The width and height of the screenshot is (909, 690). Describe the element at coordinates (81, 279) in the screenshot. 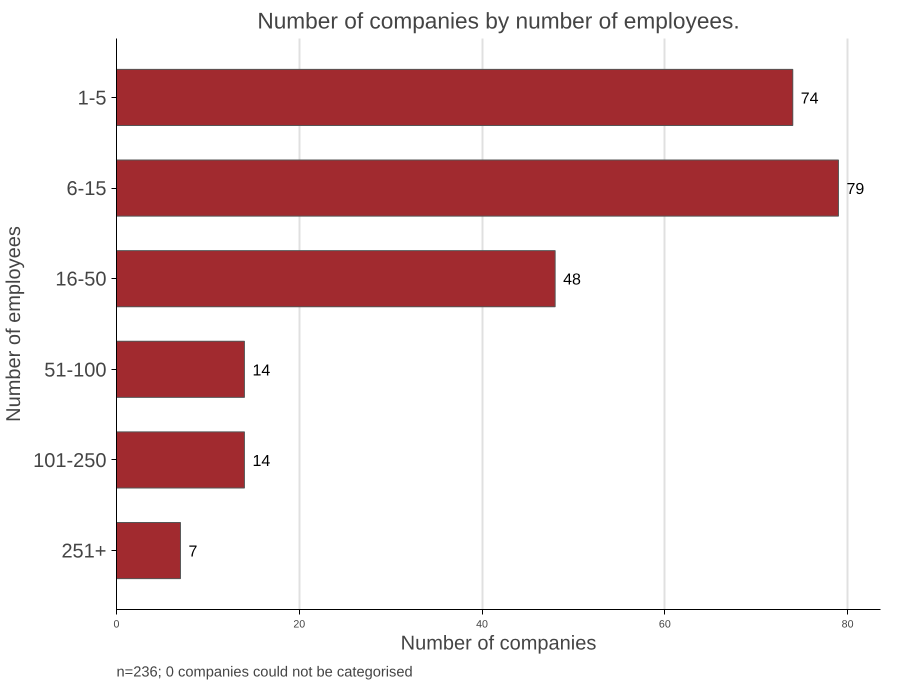

I see `y-tick-label: 16-50` at that location.